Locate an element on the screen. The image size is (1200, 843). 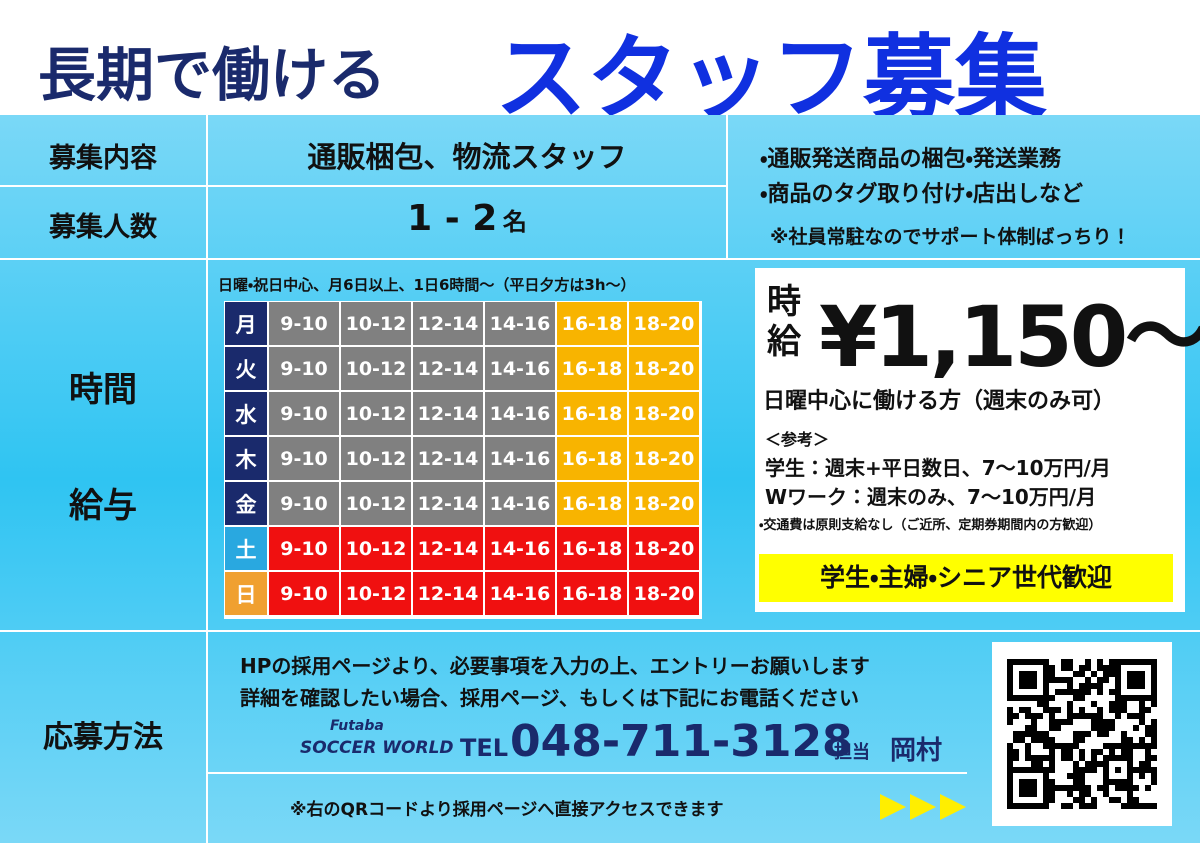
arrows is located at coordinates (923, 807).